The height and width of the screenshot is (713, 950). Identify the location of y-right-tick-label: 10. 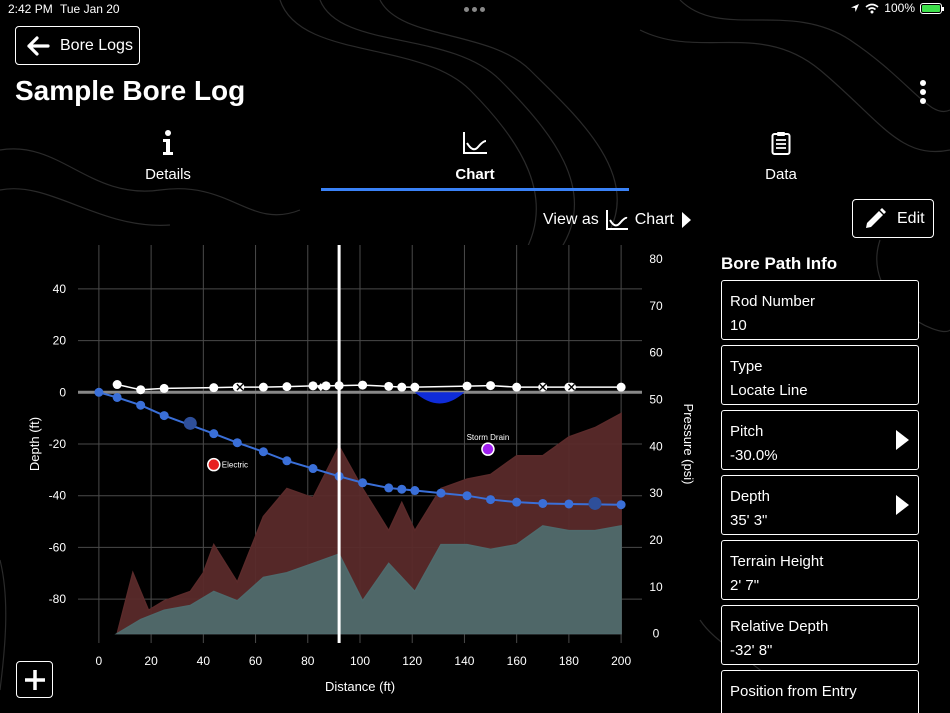
(656, 587).